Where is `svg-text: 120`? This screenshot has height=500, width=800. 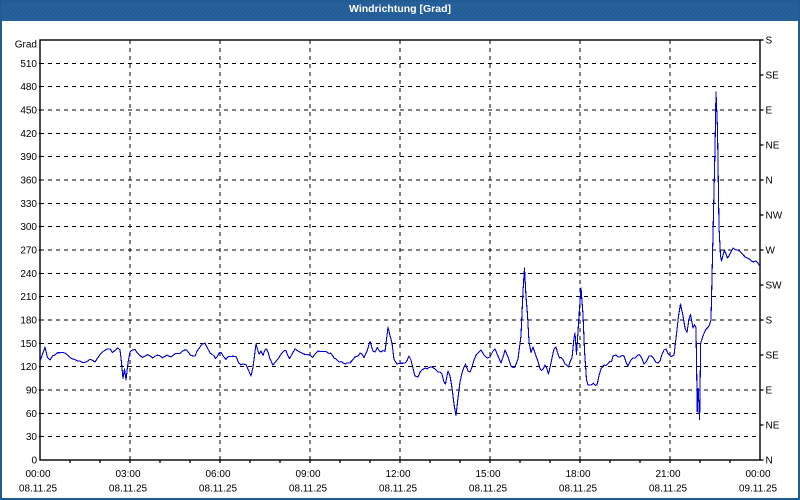 svg-text: 120 is located at coordinates (28, 367).